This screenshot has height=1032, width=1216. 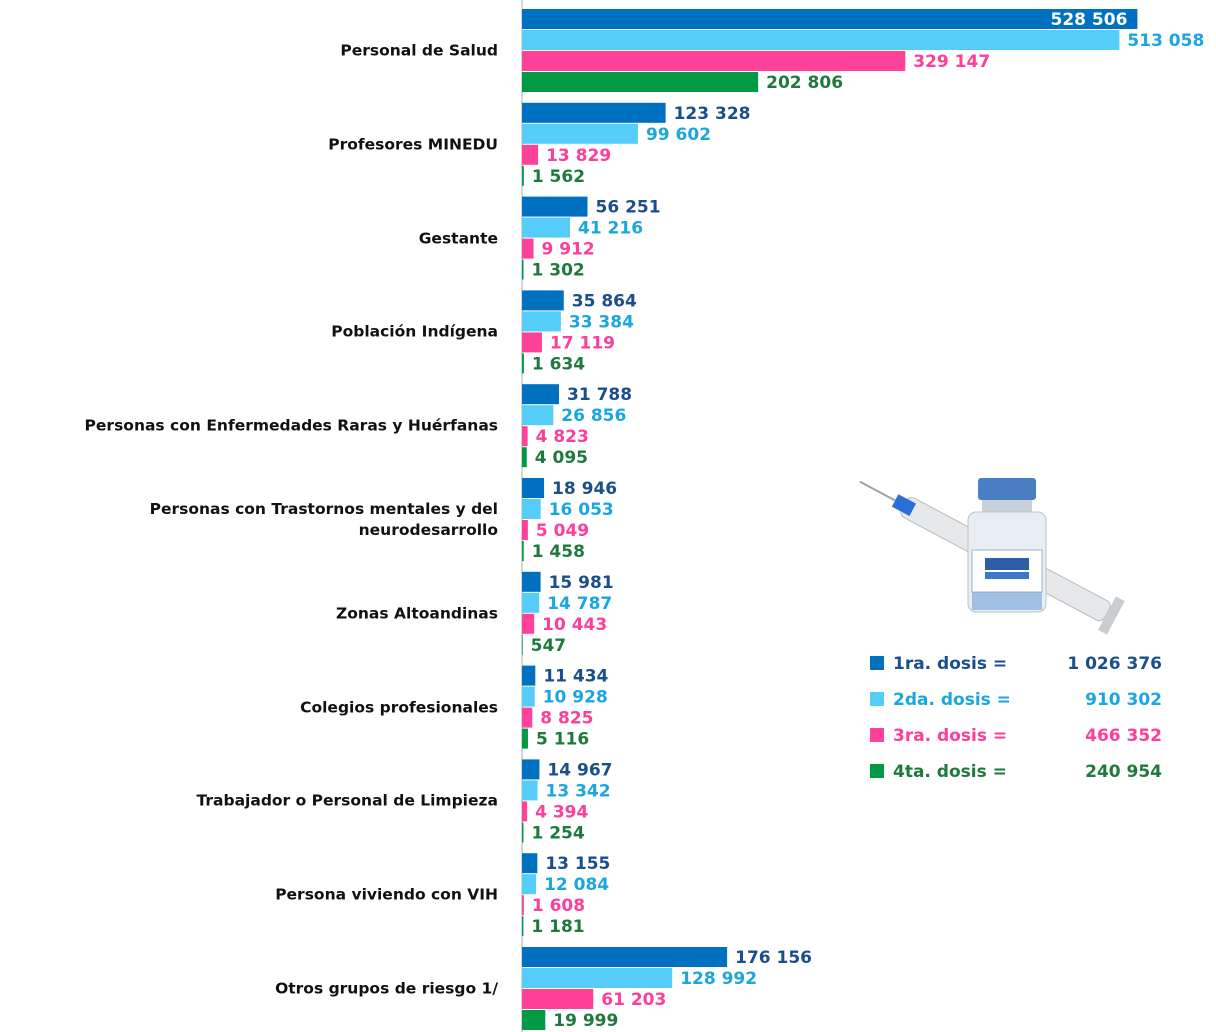 What do you see at coordinates (399, 707) in the screenshot?
I see `category-label: Colegios profesionales` at bounding box center [399, 707].